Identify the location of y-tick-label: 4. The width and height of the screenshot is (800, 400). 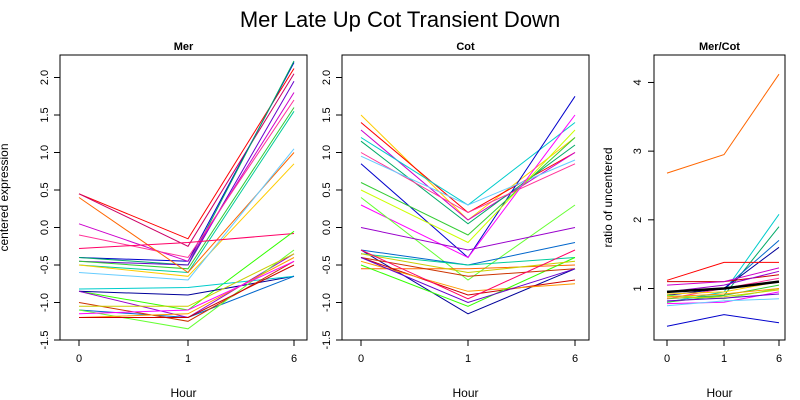
(638, 82).